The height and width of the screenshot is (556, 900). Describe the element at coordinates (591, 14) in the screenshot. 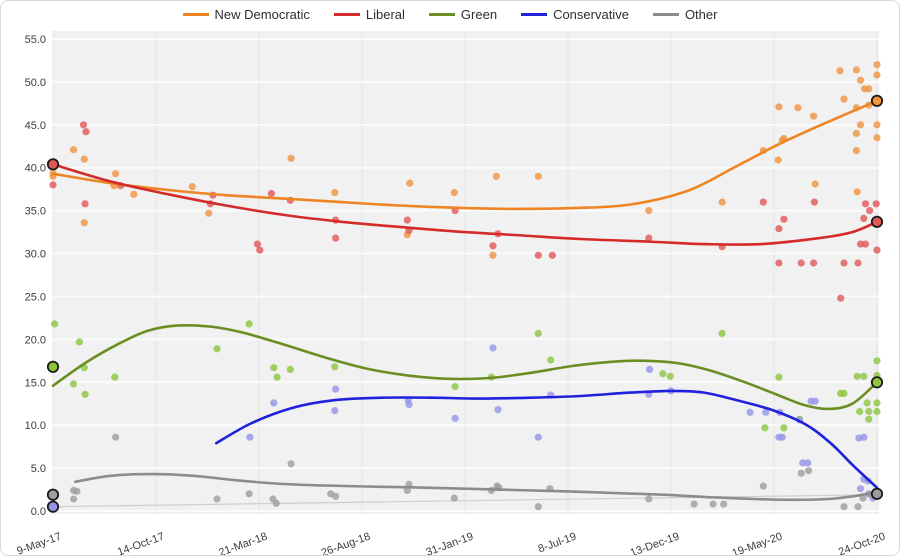

I see `legend-label: Conservative` at that location.